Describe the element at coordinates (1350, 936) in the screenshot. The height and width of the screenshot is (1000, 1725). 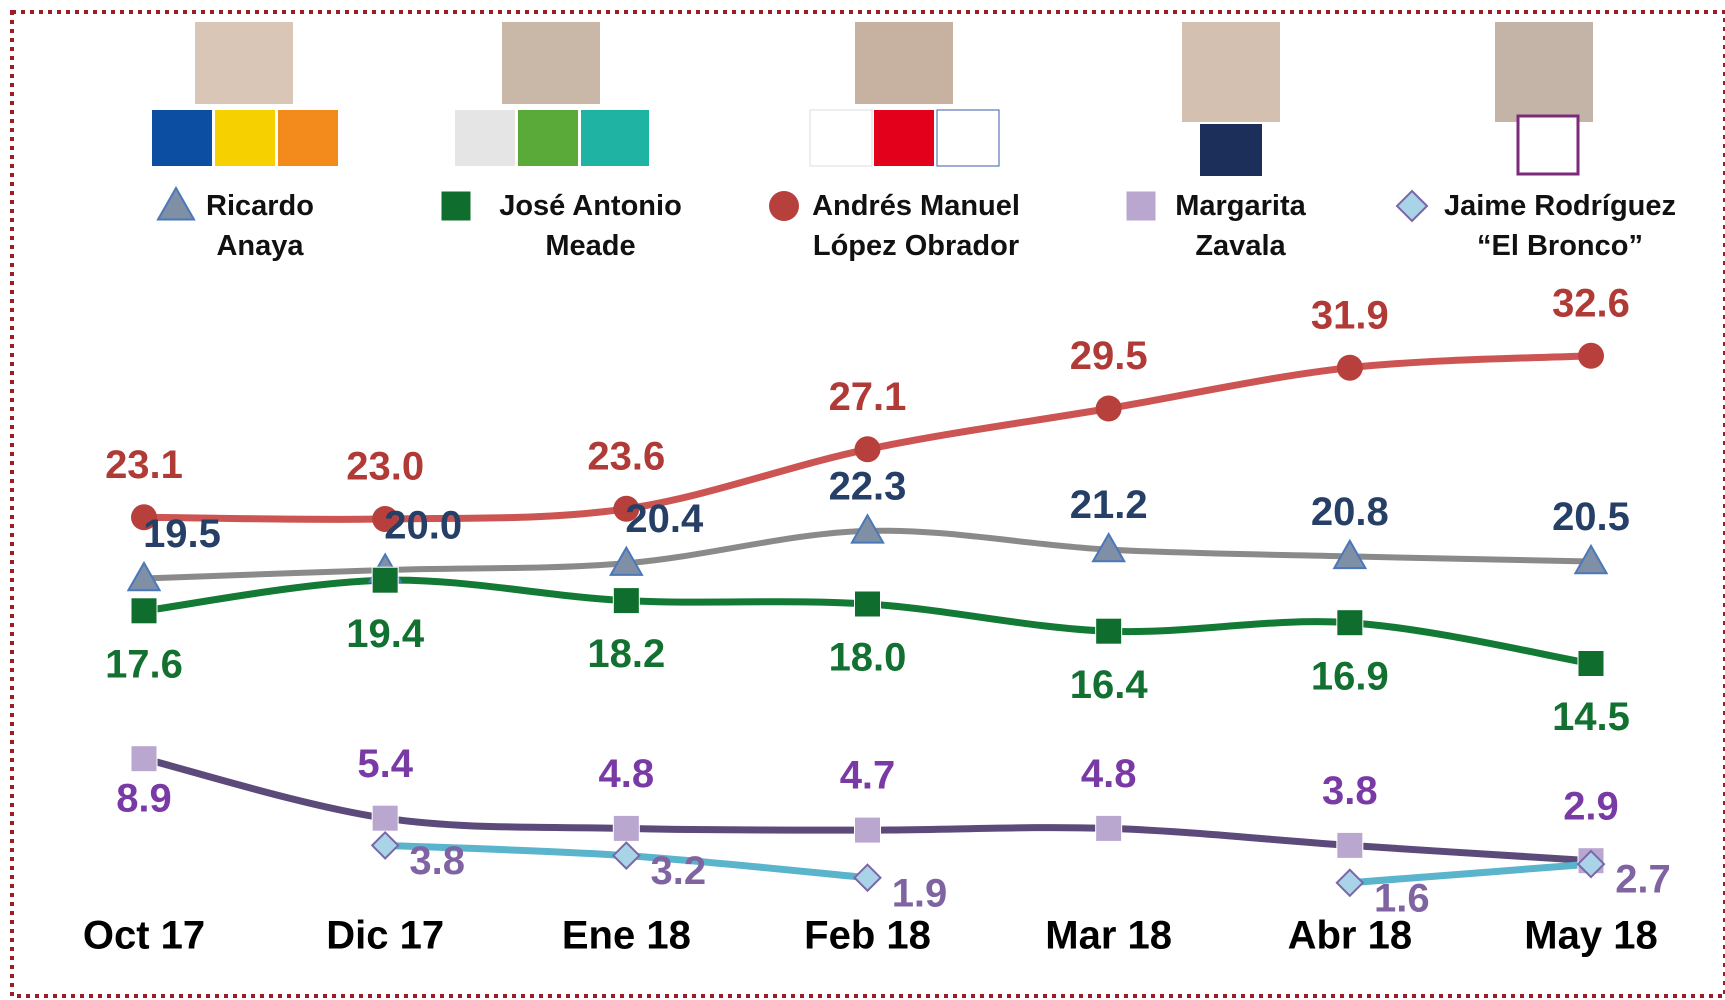
I see `x-tick-label: Abr 18` at that location.